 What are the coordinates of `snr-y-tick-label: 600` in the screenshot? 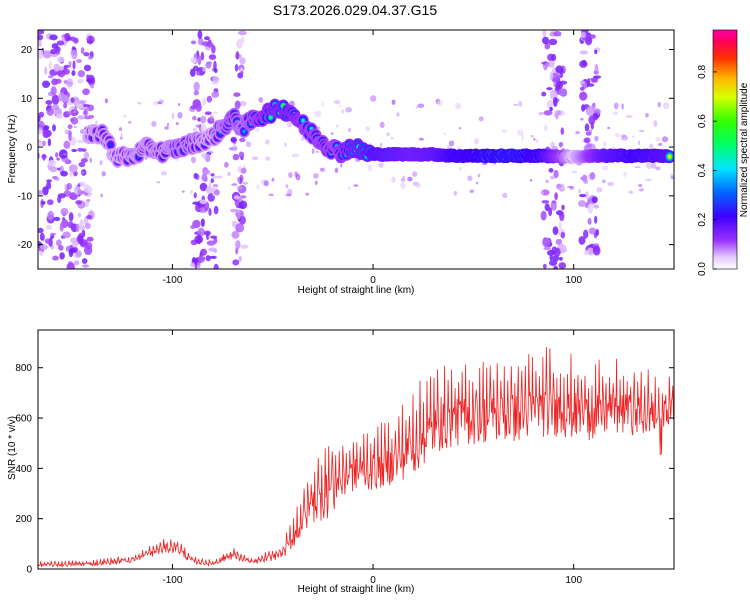 It's located at (23, 419).